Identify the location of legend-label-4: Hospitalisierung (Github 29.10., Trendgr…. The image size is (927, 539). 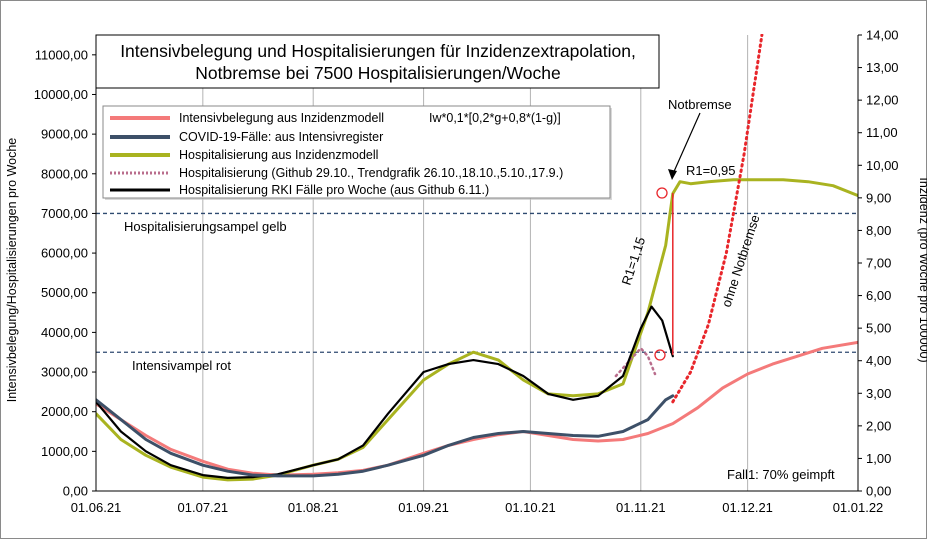
(371, 173).